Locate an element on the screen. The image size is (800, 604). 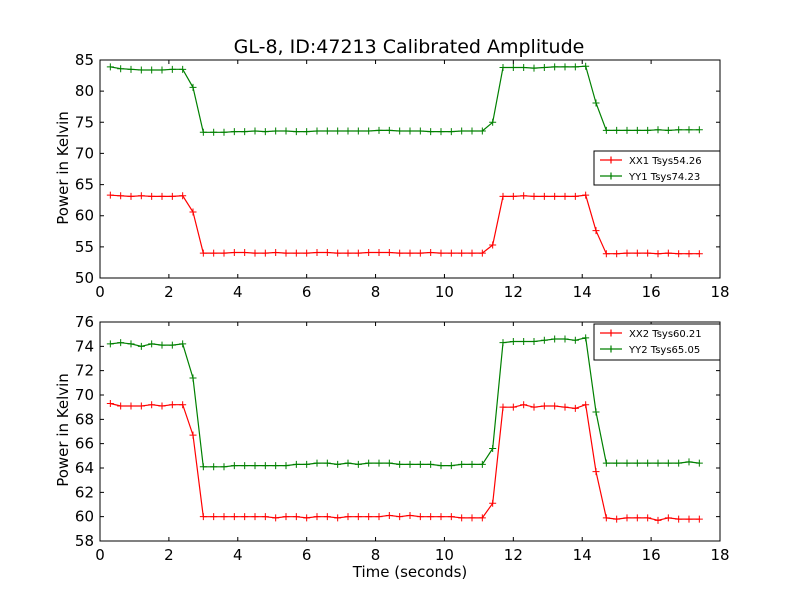
x-axis-label: Time (seconds) is located at coordinates (410, 572).